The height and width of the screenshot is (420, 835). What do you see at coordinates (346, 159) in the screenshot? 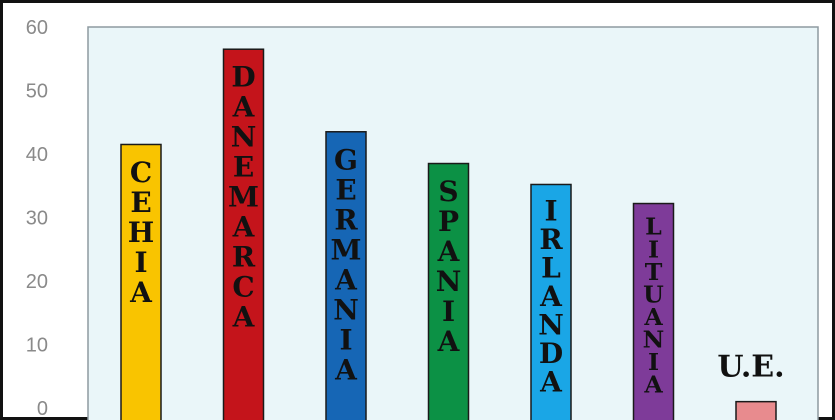
I see `bar-label-letter: G` at bounding box center [346, 159].